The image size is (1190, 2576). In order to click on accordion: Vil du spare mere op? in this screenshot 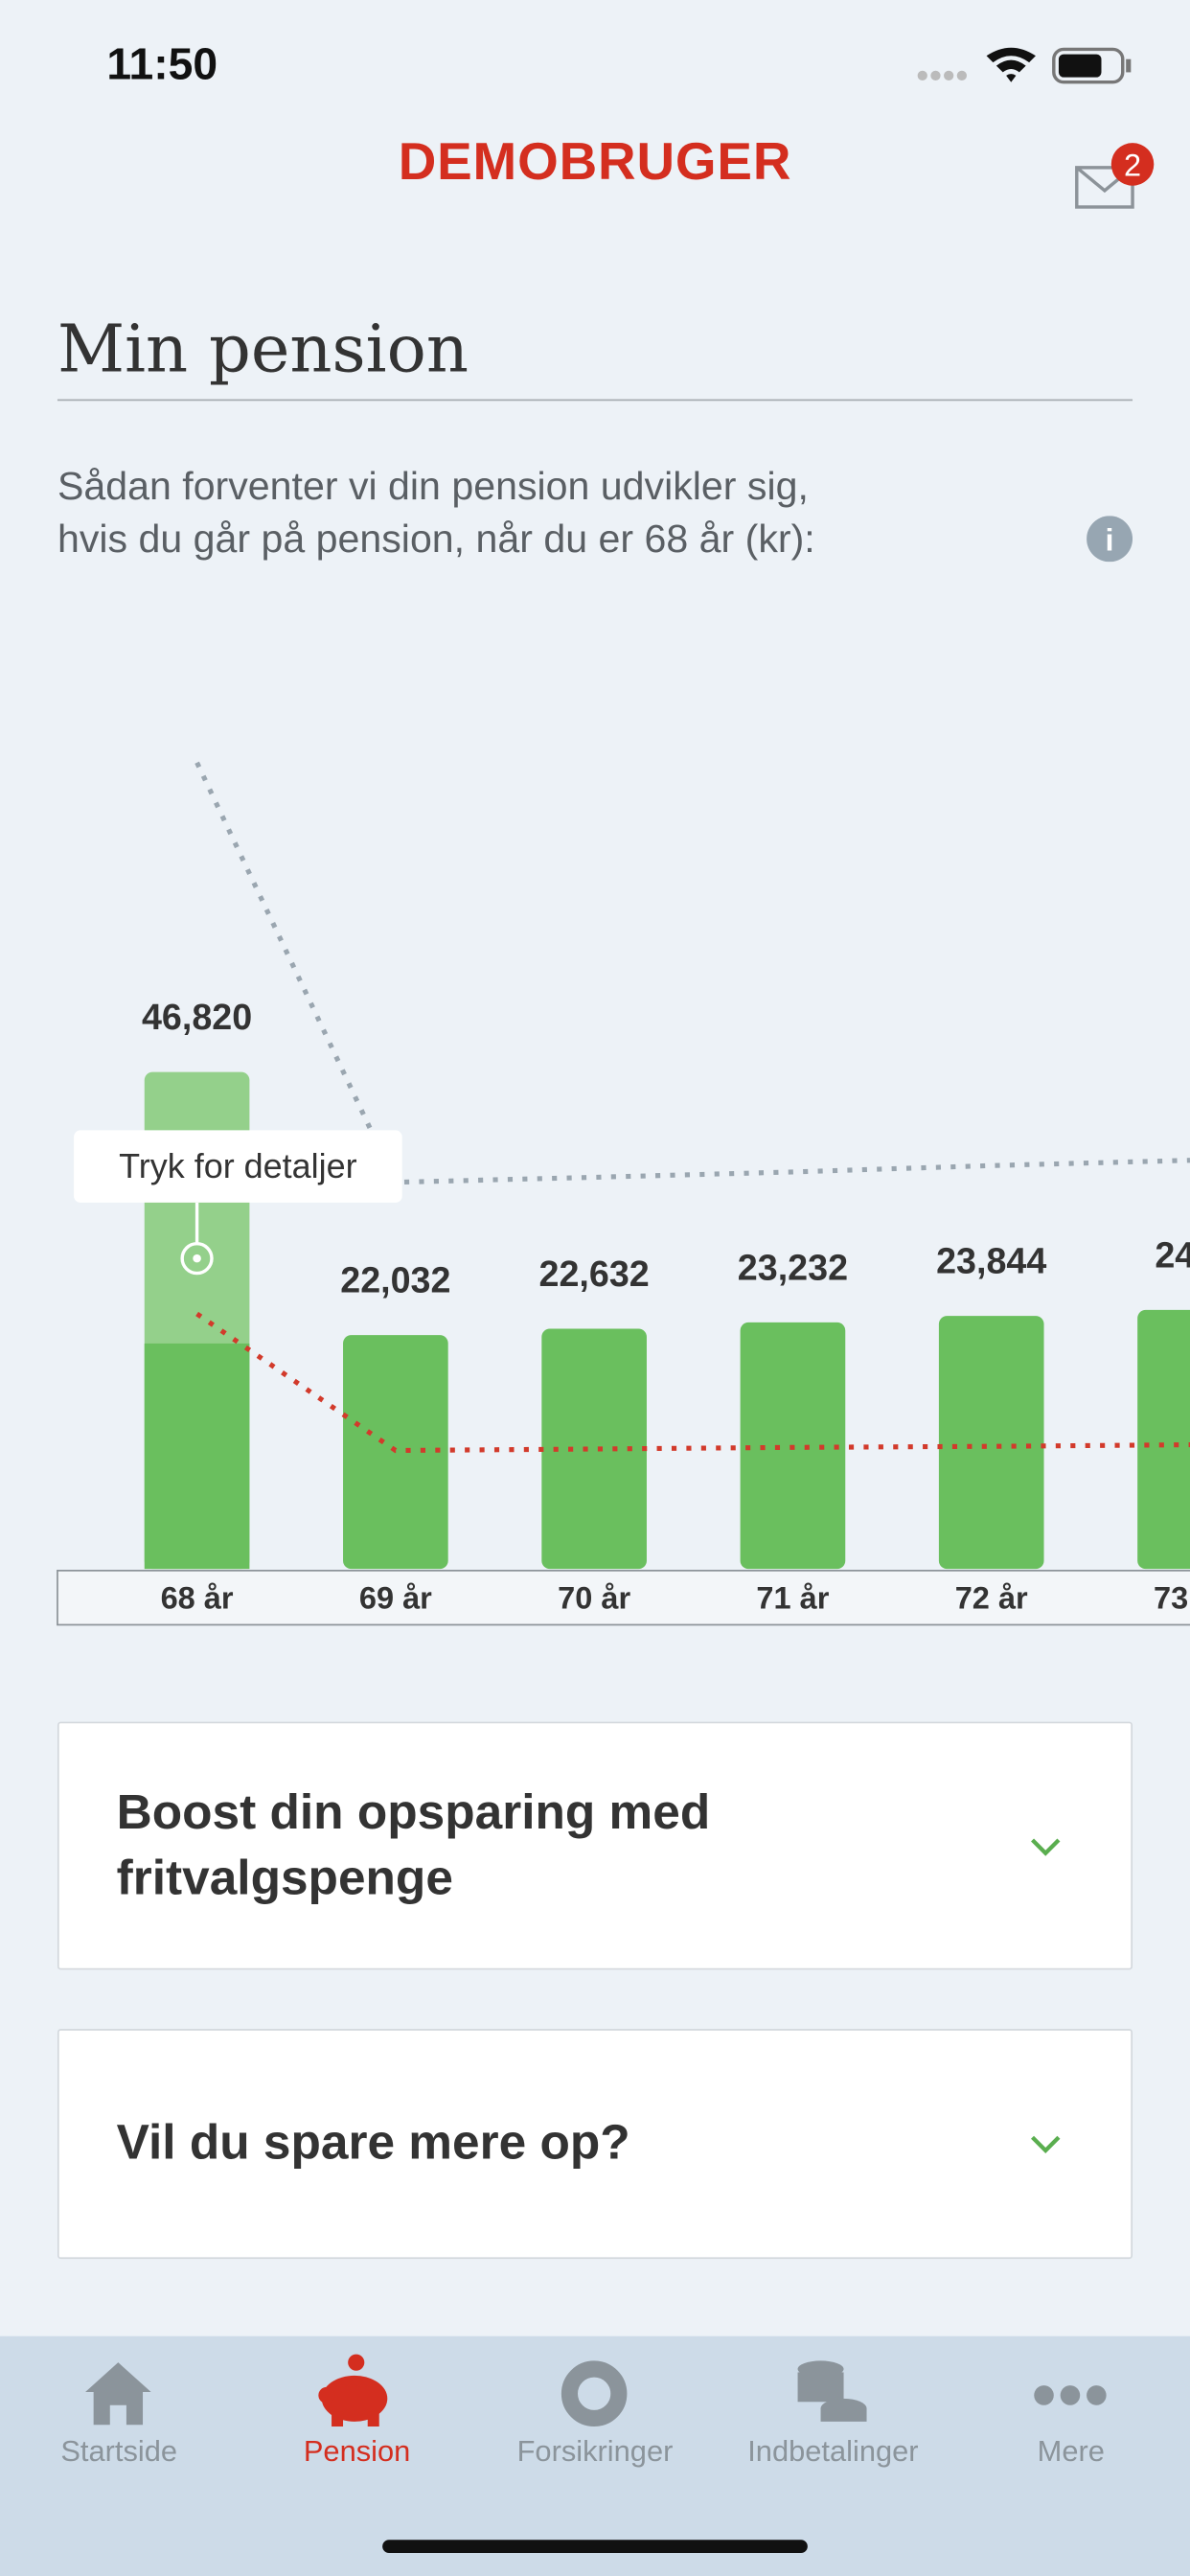, I will do `click(595, 2144)`.